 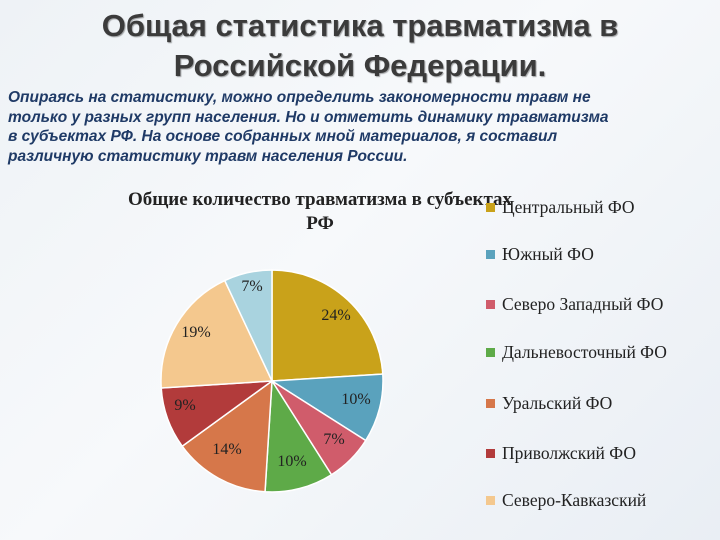 What do you see at coordinates (291, 461) in the screenshot?
I see `data-label-4: 10%` at bounding box center [291, 461].